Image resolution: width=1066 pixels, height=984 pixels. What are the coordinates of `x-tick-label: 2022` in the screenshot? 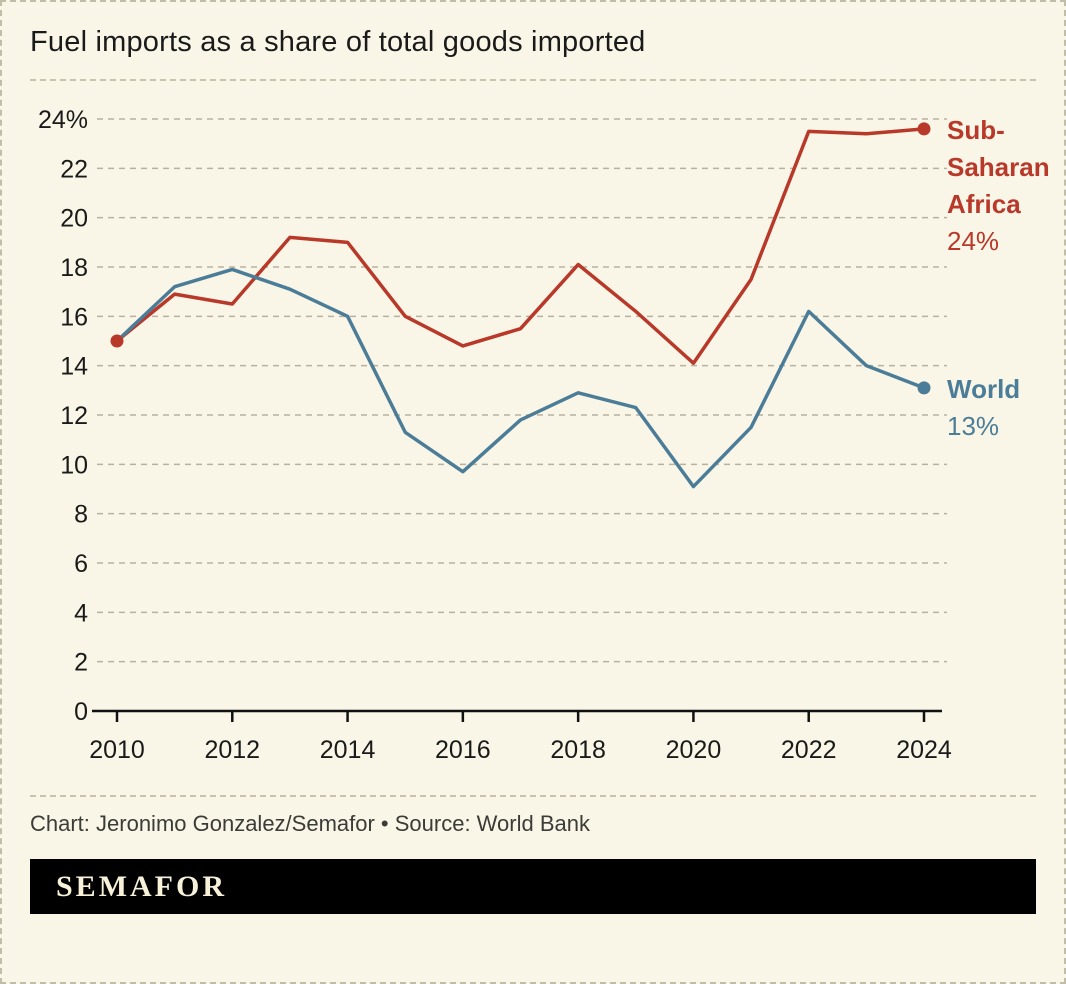 It's located at (809, 750).